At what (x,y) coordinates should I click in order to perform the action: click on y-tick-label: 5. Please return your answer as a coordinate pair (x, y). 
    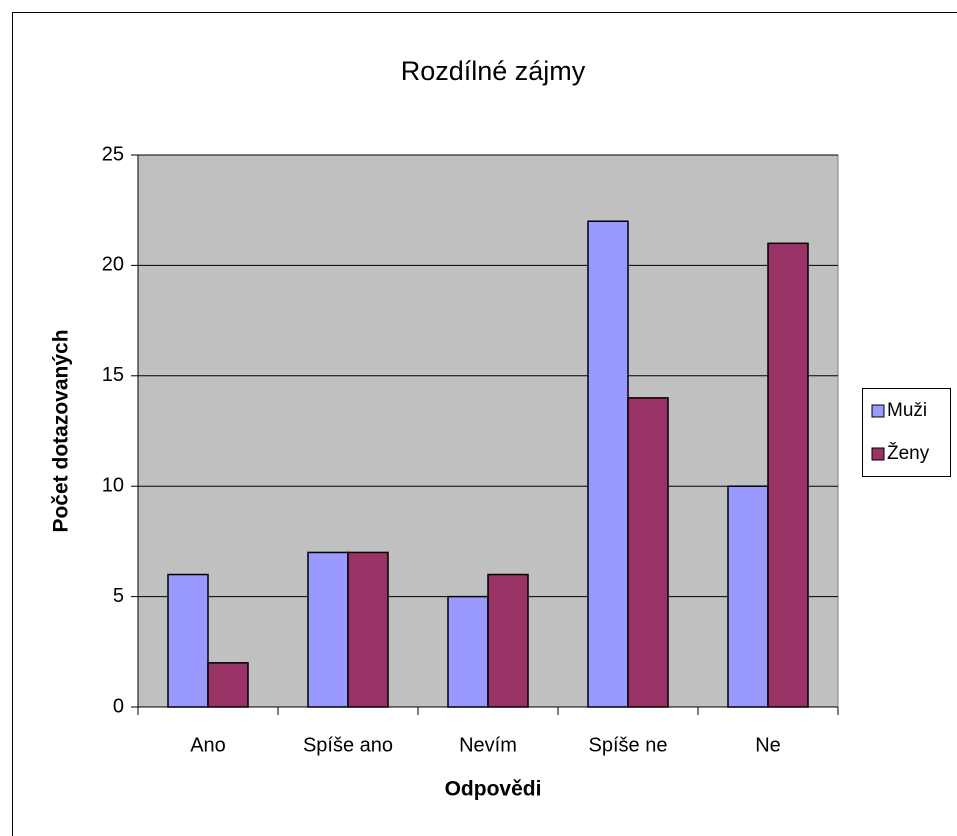
    Looking at the image, I should click on (118, 596).